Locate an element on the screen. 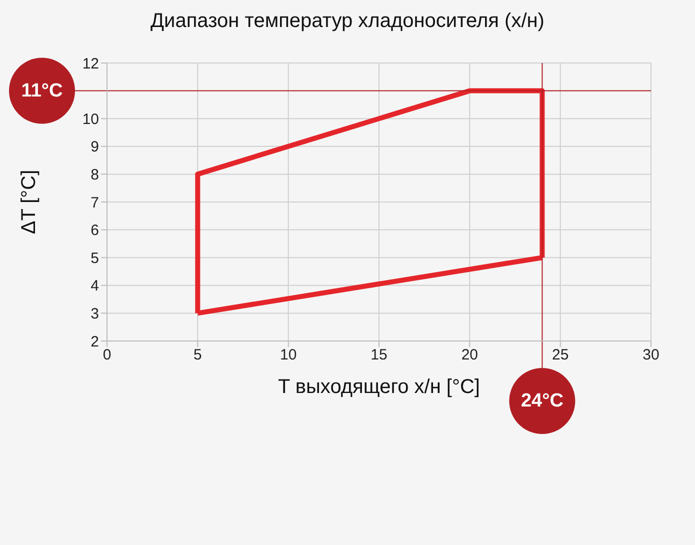 The image size is (695, 545). x-tick-label: 15 is located at coordinates (379, 355).